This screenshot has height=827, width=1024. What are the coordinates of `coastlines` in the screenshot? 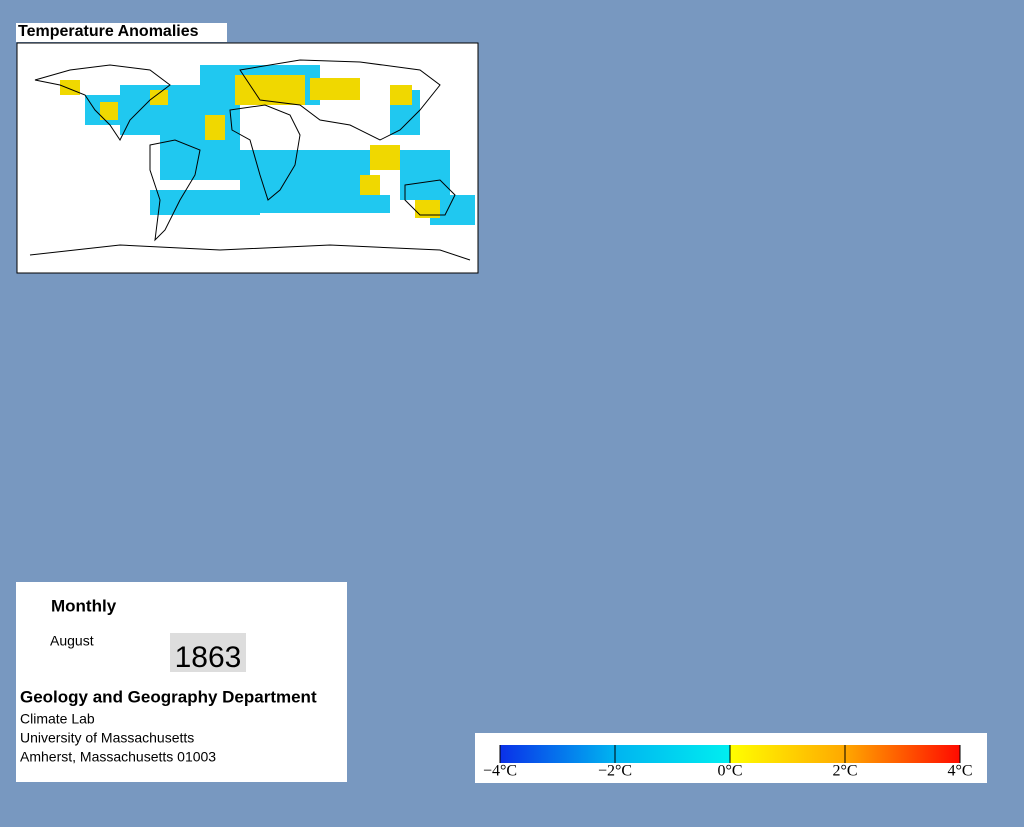 It's located at (250, 160).